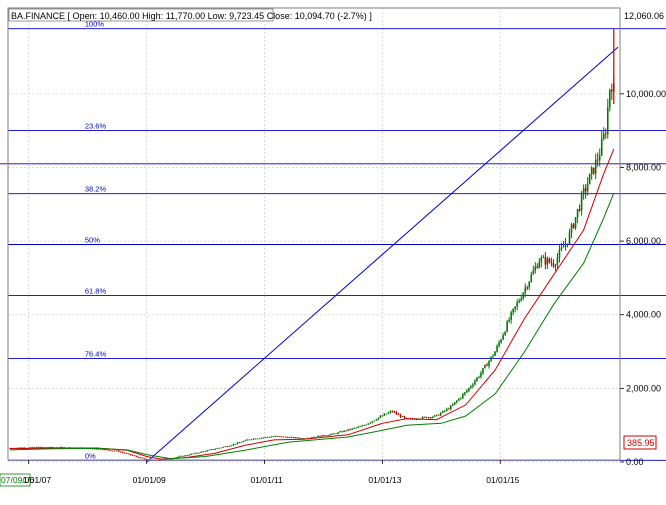 The width and height of the screenshot is (666, 505). Describe the element at coordinates (96, 353) in the screenshot. I see `fib-level-label: 76.4%` at that location.